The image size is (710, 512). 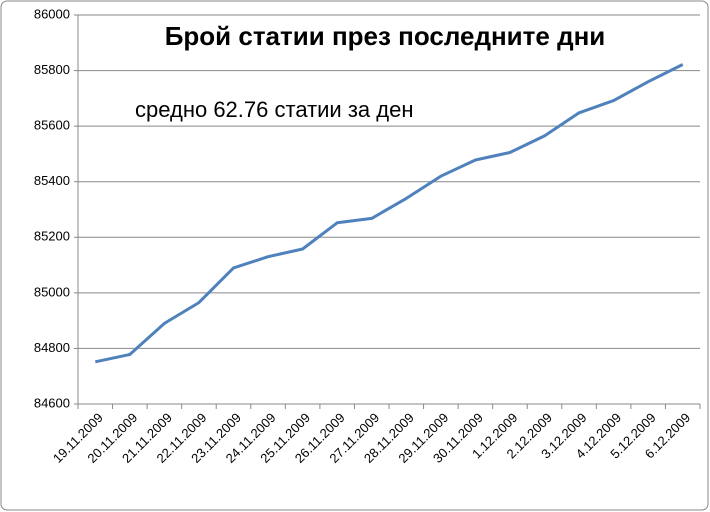 I want to click on y-tick-label: 85000, so click(x=52, y=291).